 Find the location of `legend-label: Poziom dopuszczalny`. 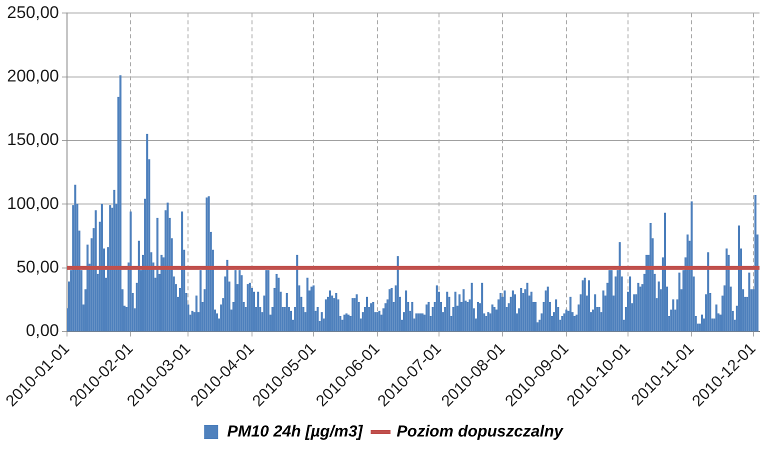

legend-label: Poziom dopuszczalny is located at coordinates (480, 431).